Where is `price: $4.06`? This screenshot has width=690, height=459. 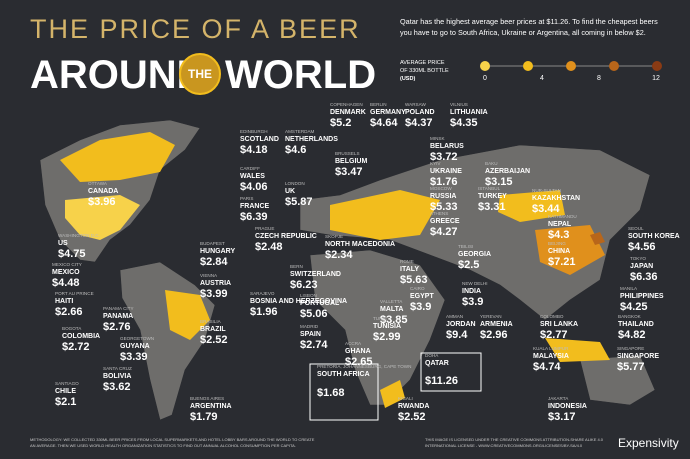
price: $4.06 is located at coordinates (254, 187).